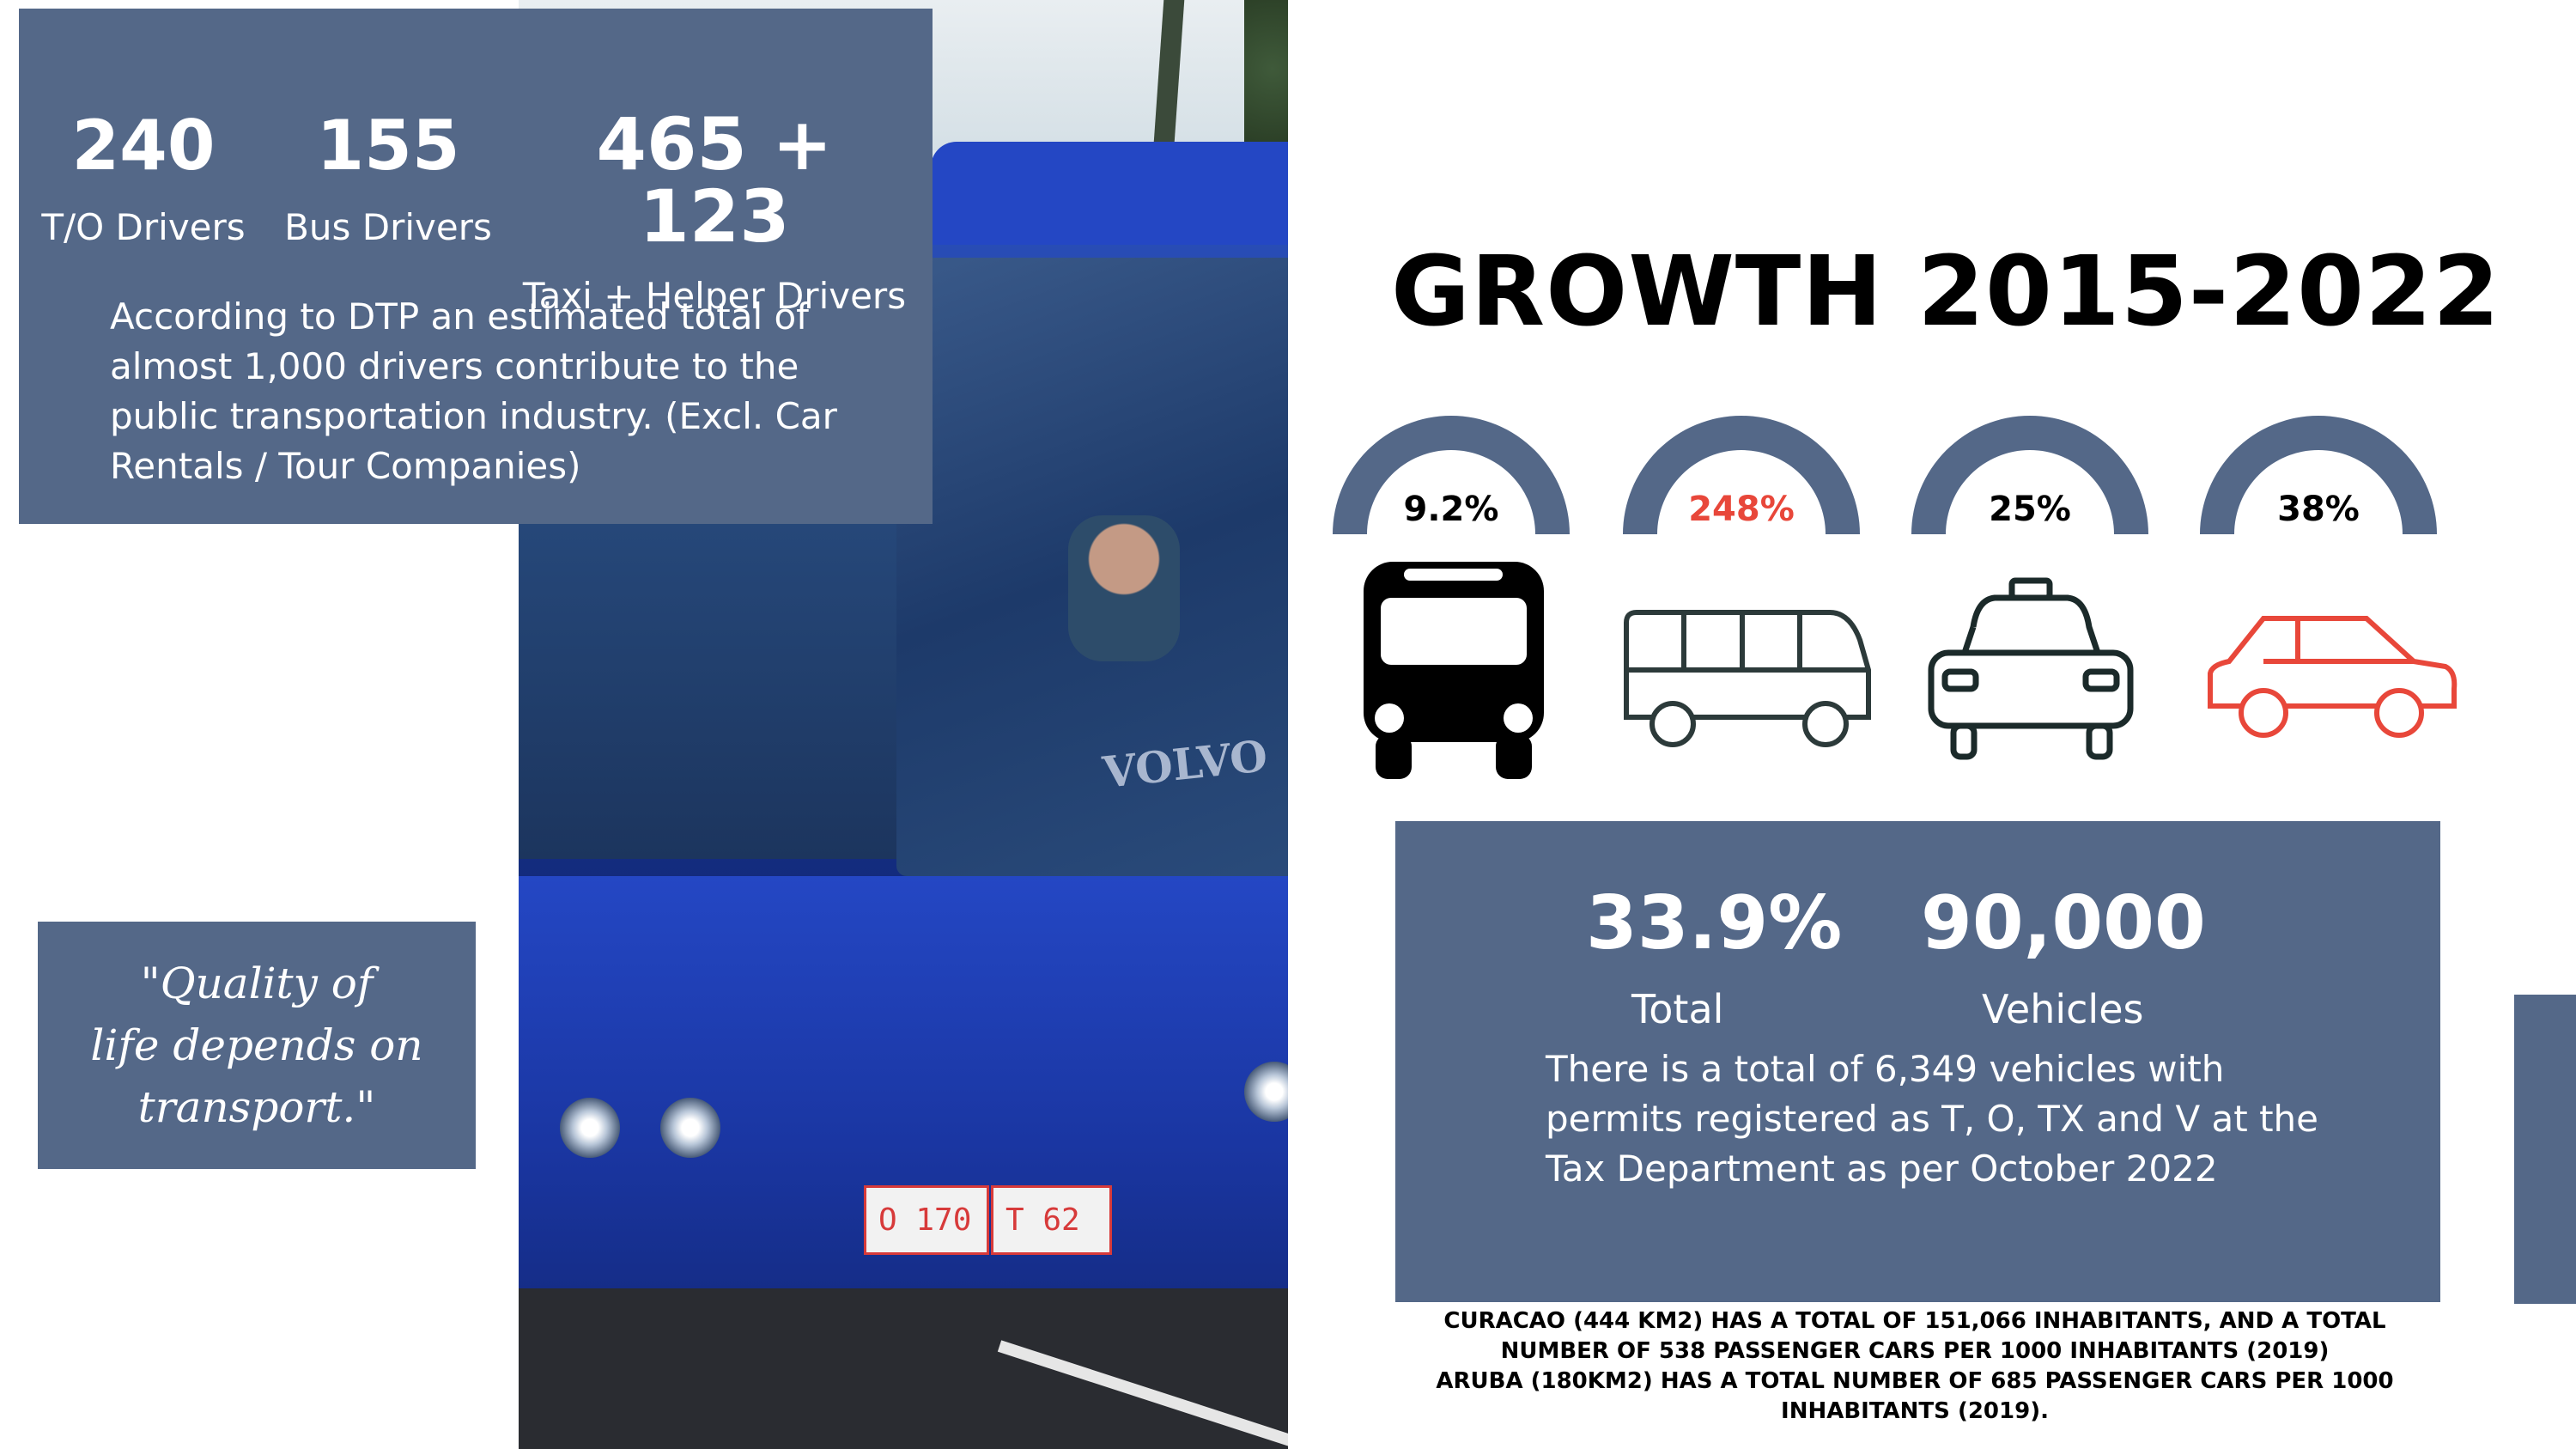 The image size is (2576, 1449). Describe the element at coordinates (2063, 923) in the screenshot. I see `vehicles-value: 90,000` at that location.